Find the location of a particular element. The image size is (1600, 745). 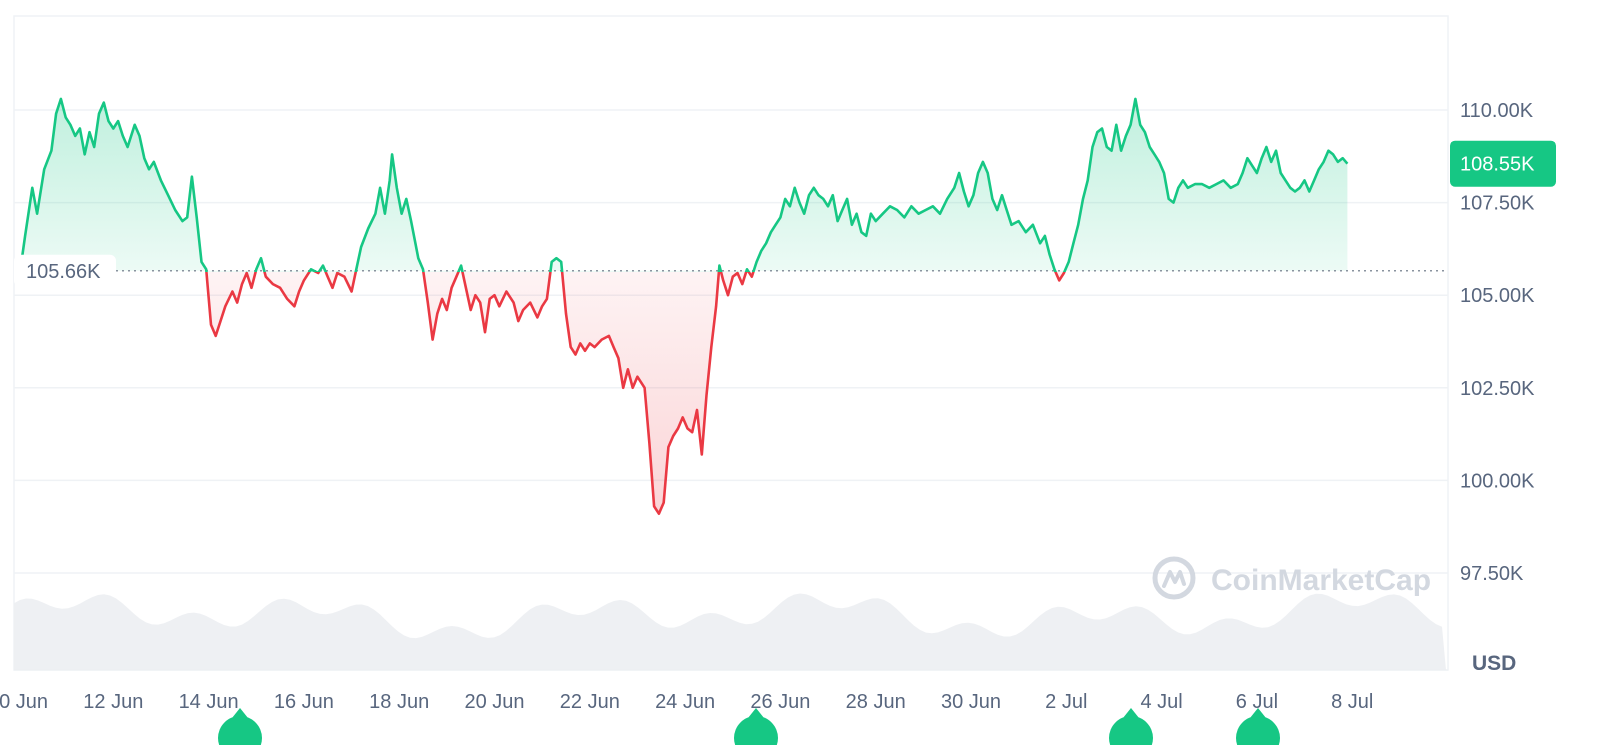

current-price-badge: 108.55K is located at coordinates (1503, 163).